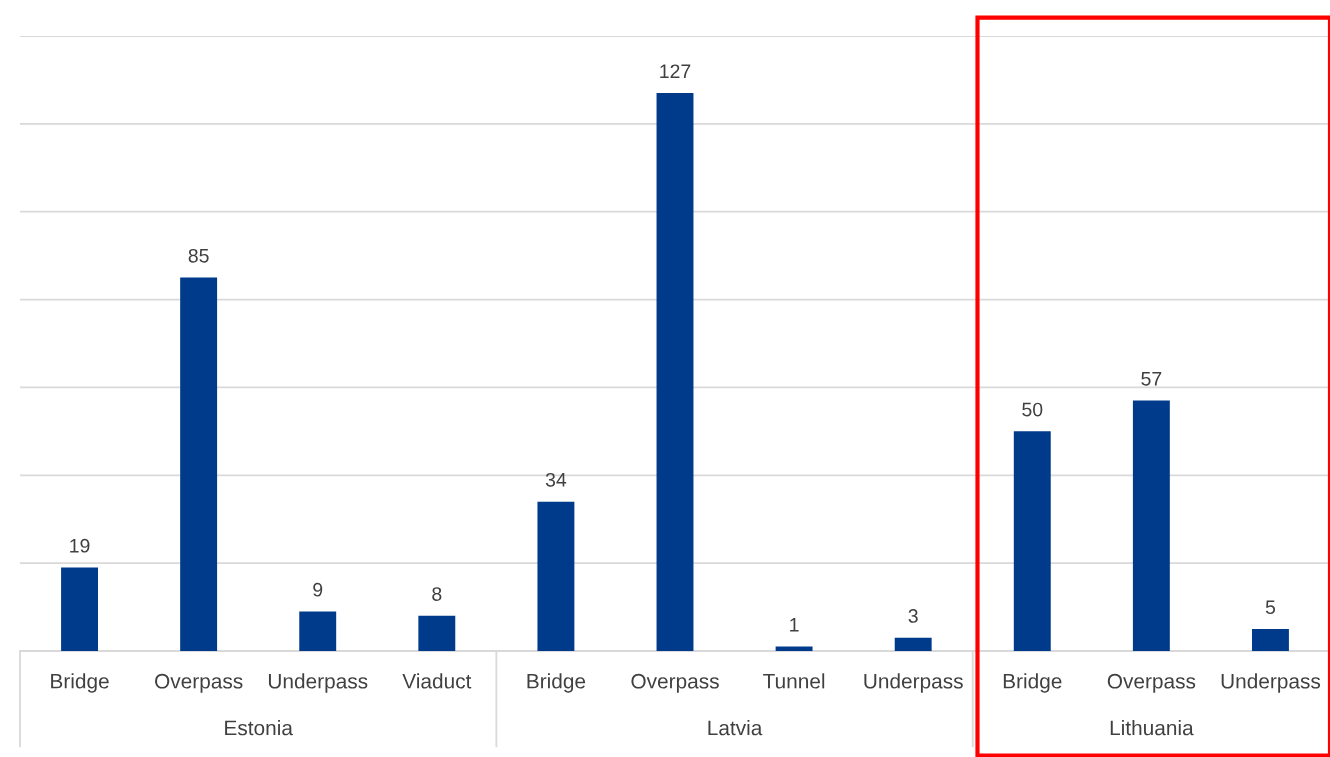  Describe the element at coordinates (80, 545) in the screenshot. I see `data-label: 19` at that location.